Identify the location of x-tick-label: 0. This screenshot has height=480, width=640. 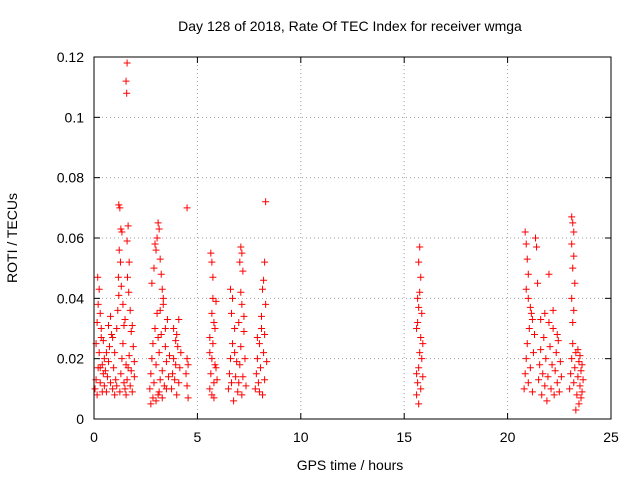
(94, 437).